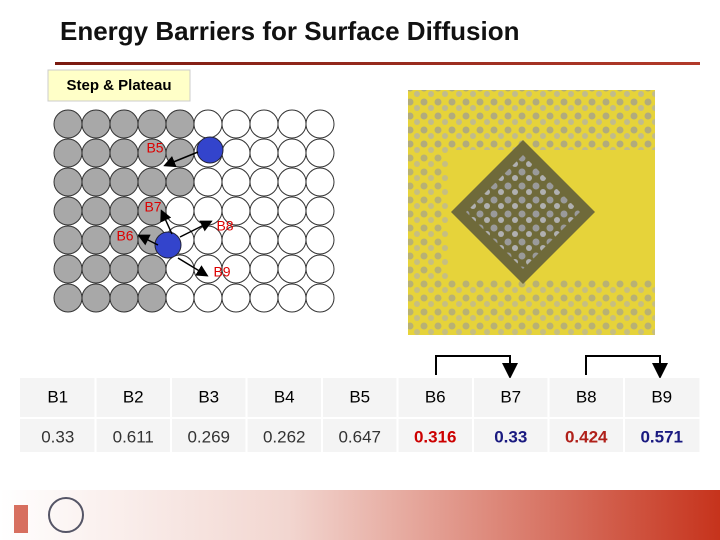 Image resolution: width=720 pixels, height=540 pixels. I want to click on barrier-label: B7, so click(152, 207).